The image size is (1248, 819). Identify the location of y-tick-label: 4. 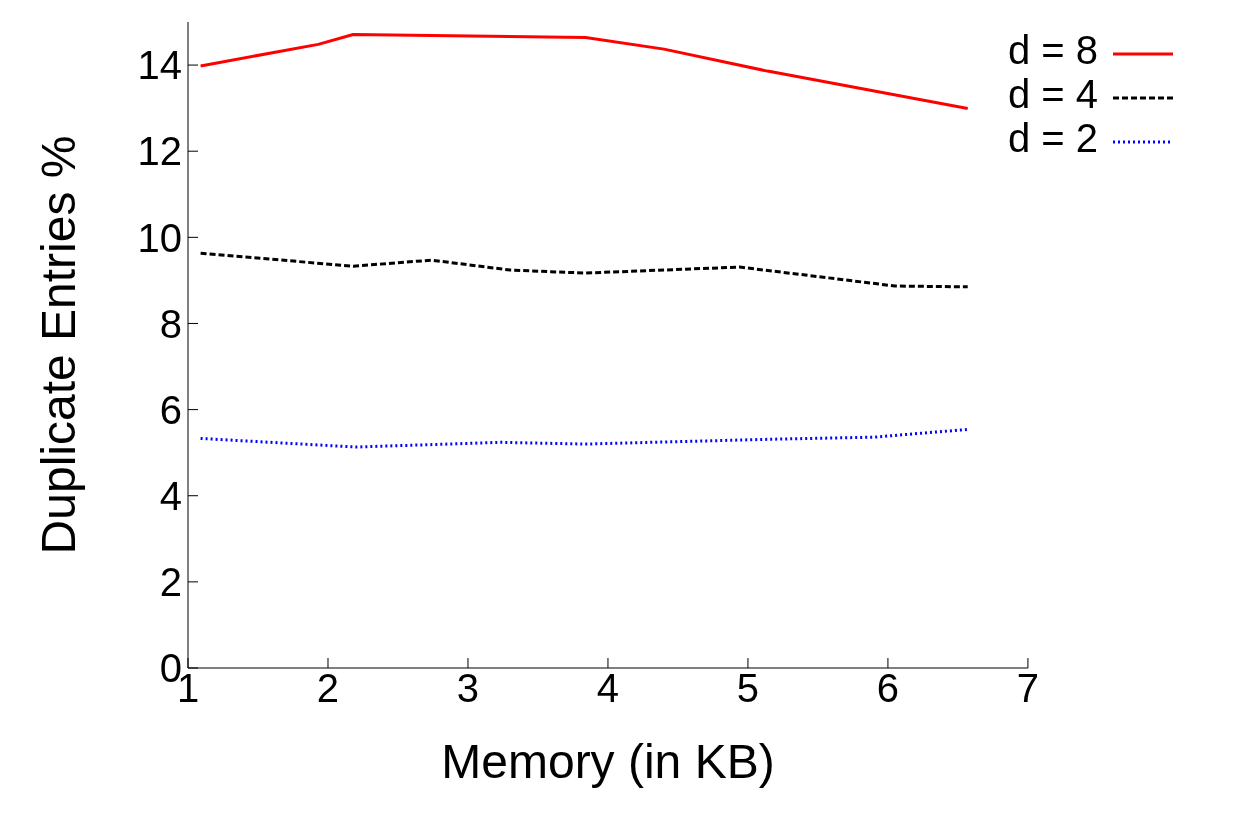
(170, 495).